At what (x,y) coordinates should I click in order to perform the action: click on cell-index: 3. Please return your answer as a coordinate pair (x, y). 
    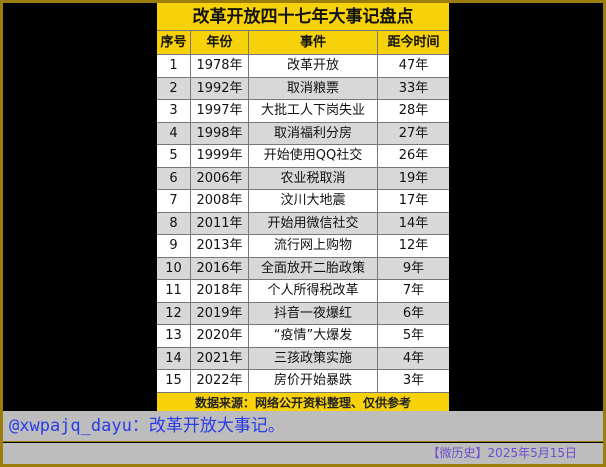
    Looking at the image, I should click on (174, 111).